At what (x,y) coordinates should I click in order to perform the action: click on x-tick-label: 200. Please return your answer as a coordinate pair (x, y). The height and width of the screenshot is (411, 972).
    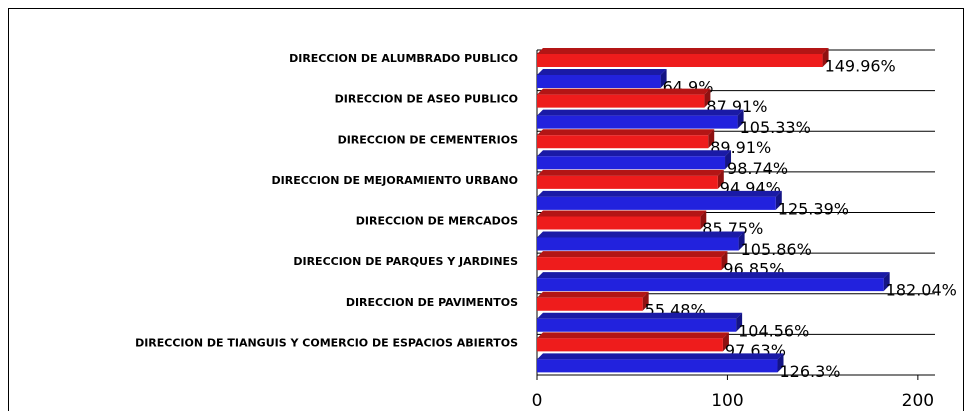
    Looking at the image, I should click on (918, 401).